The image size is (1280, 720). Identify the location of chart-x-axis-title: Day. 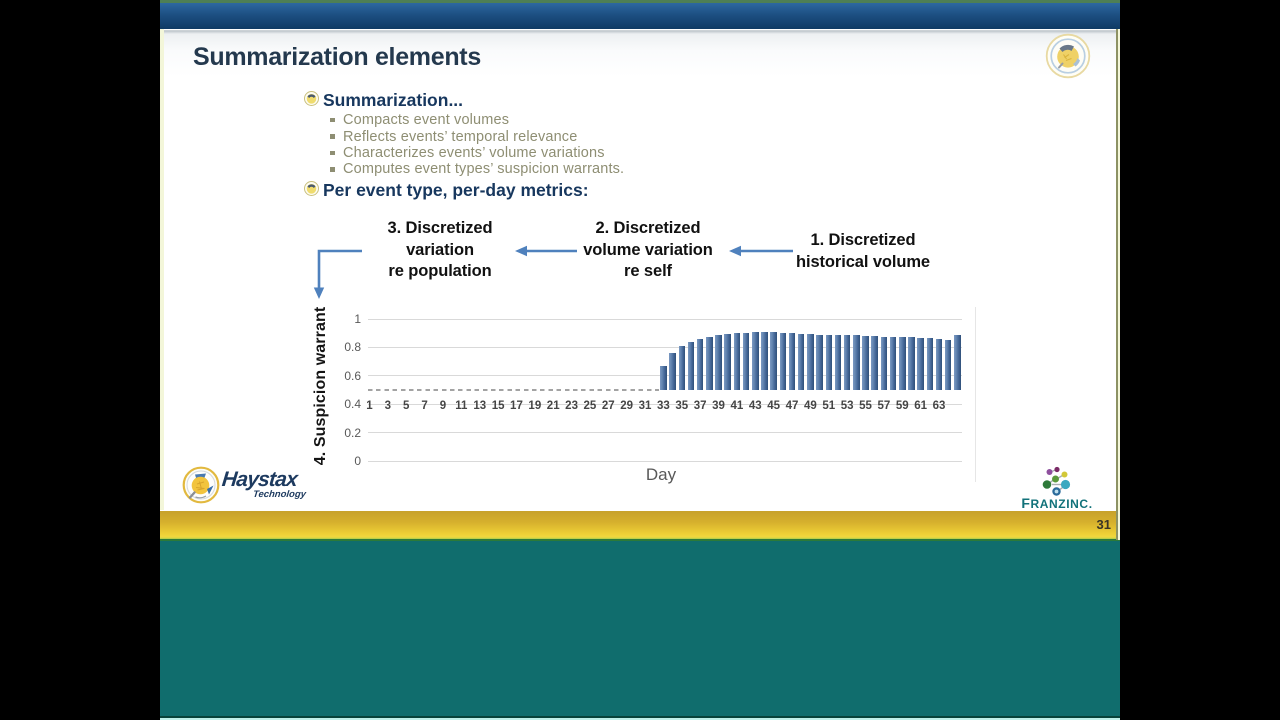
(661, 474).